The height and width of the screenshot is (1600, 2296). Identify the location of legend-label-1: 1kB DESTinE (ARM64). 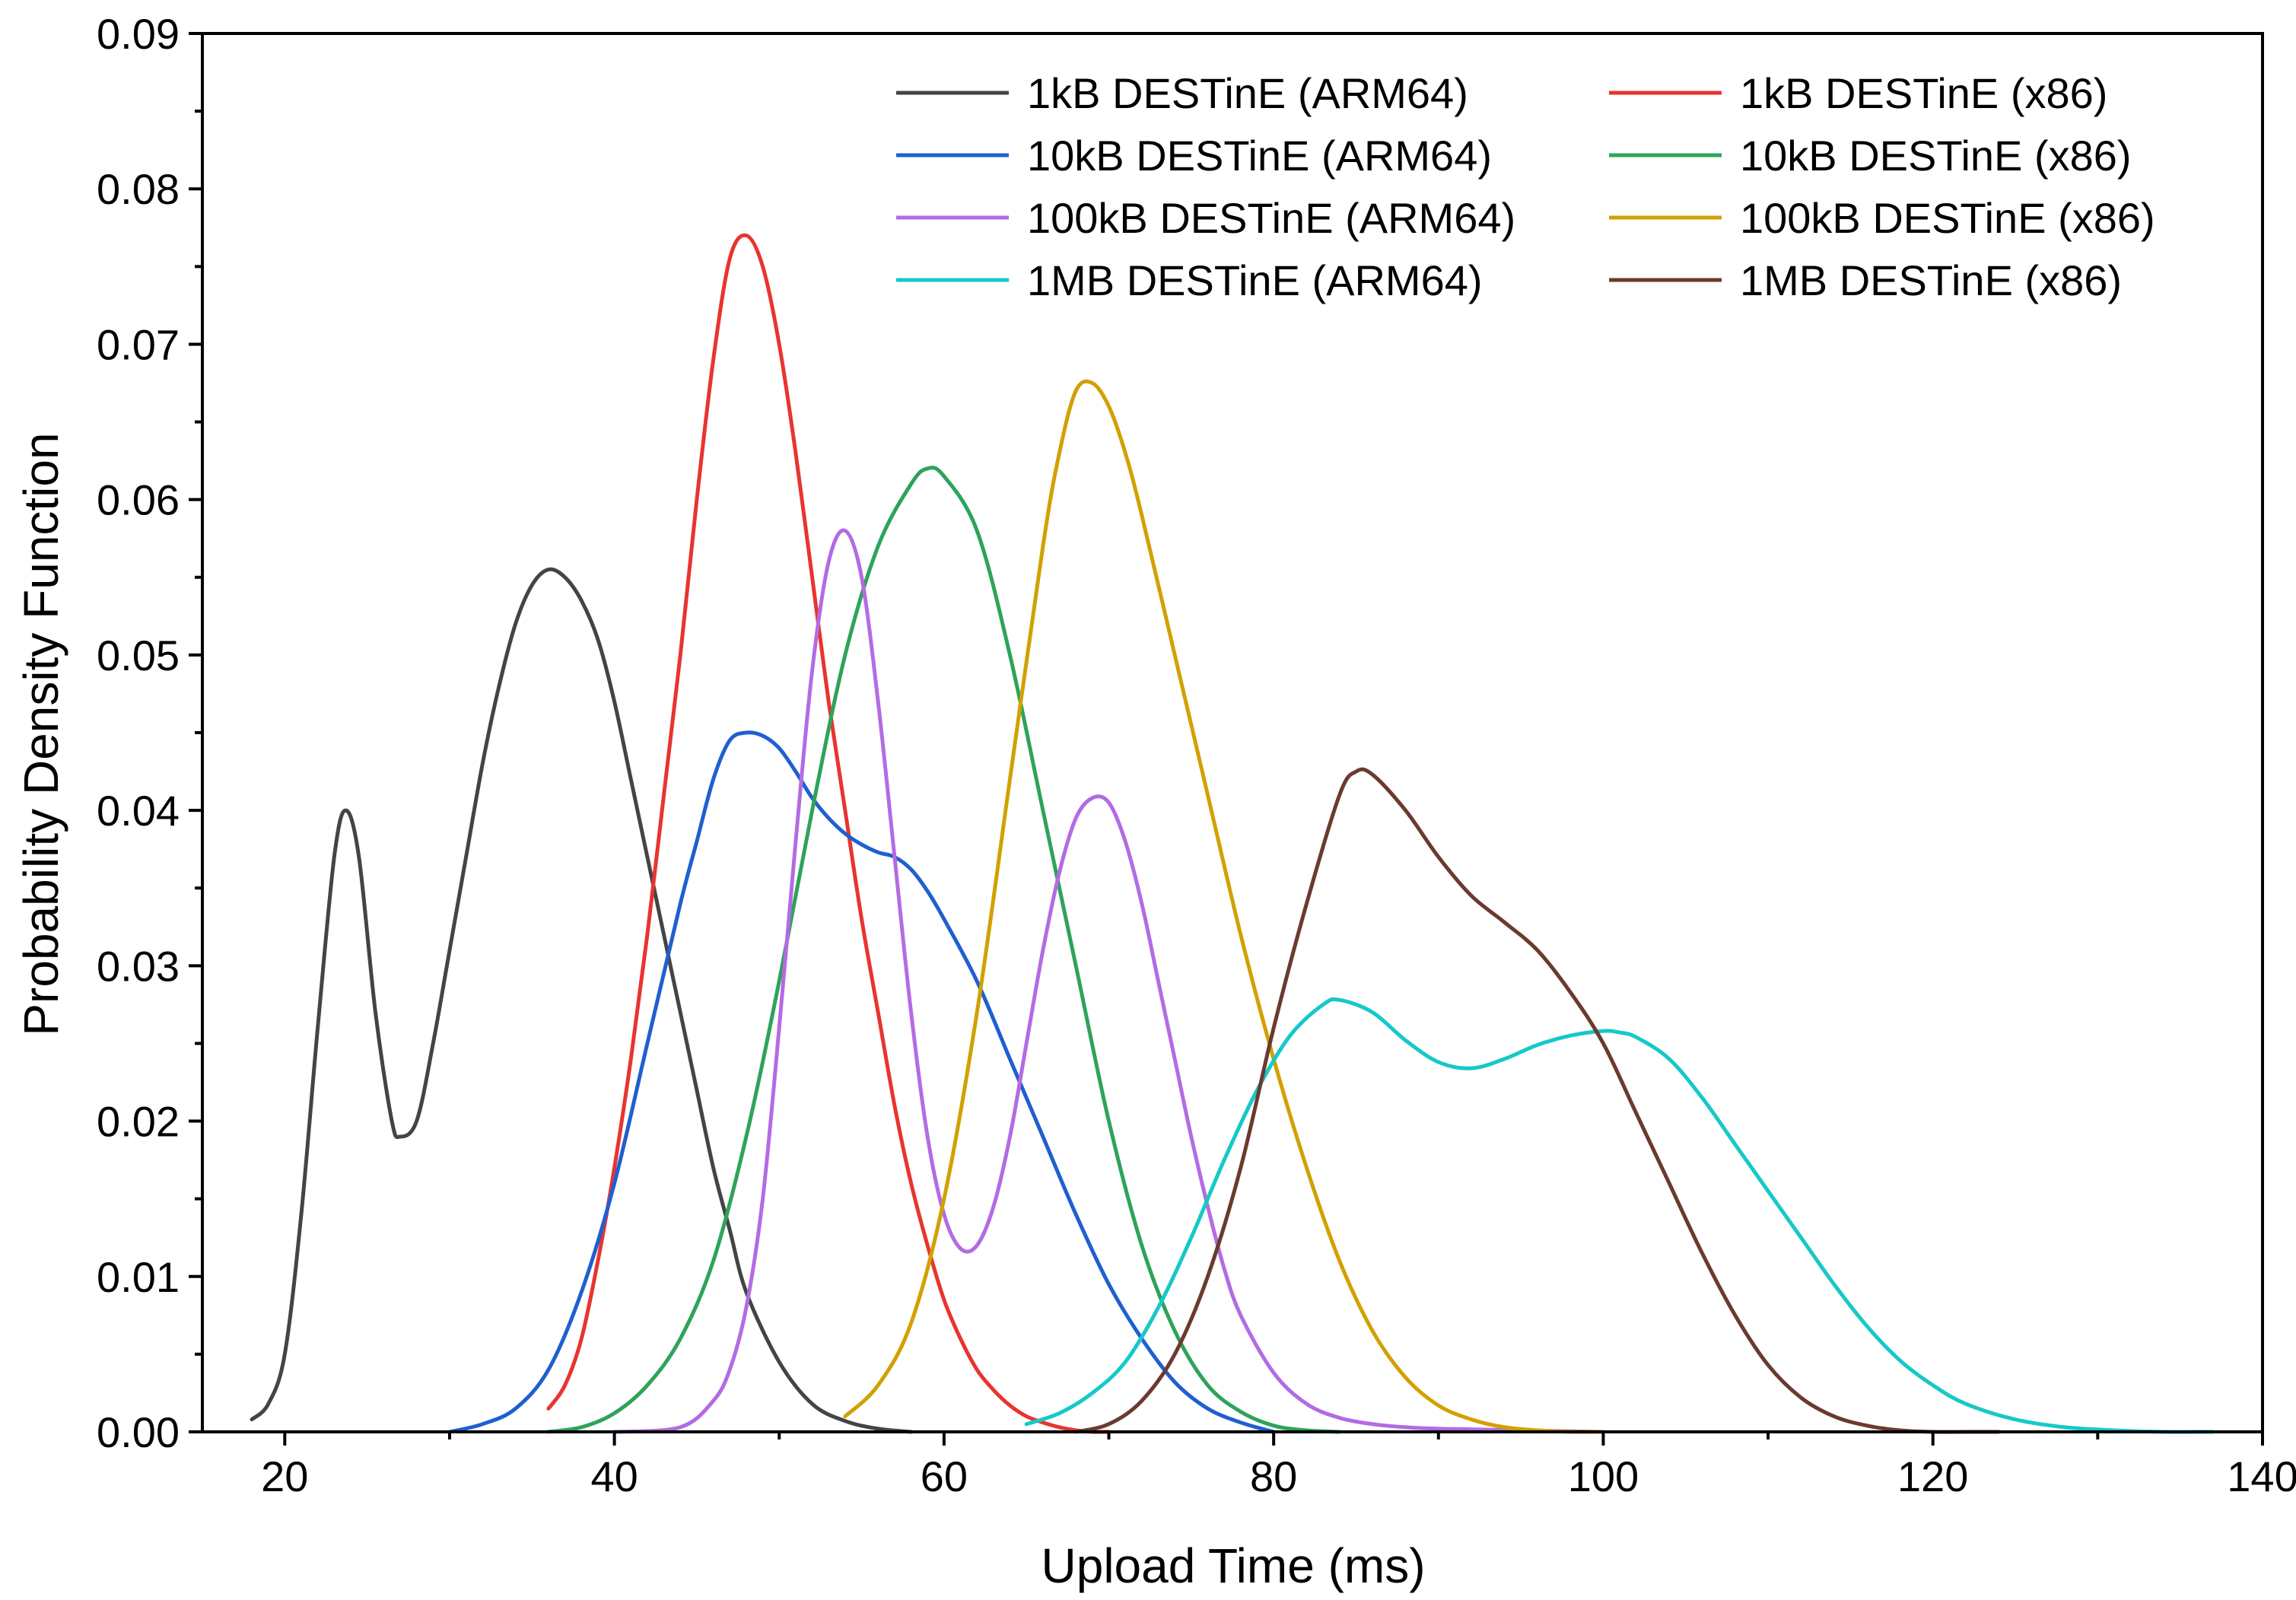
(1248, 93).